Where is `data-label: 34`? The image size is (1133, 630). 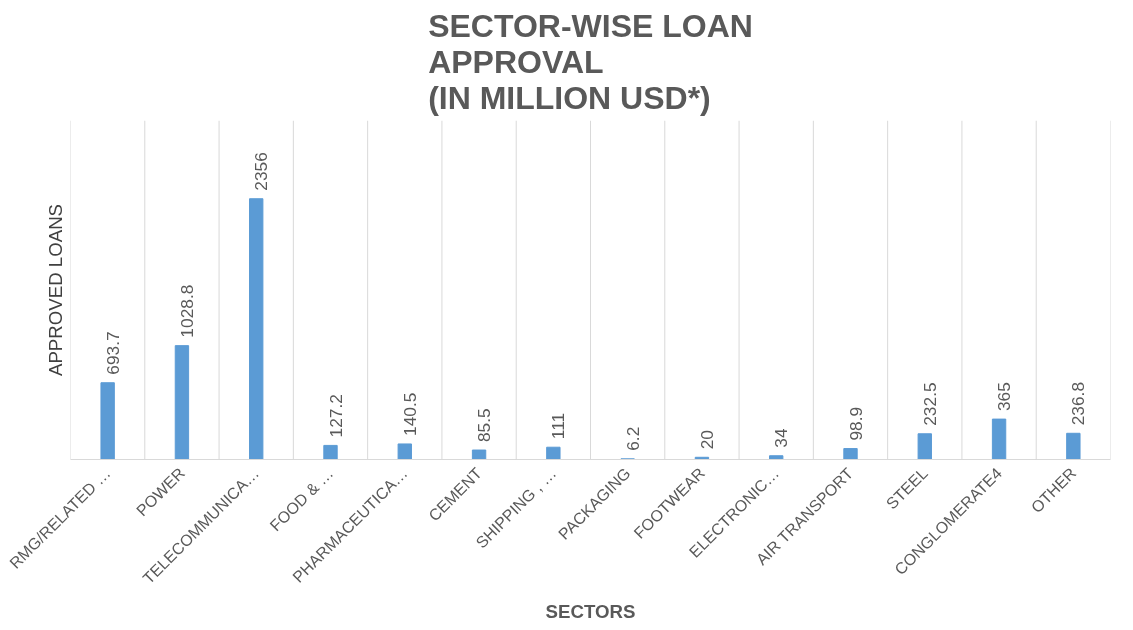 data-label: 34 is located at coordinates (781, 438).